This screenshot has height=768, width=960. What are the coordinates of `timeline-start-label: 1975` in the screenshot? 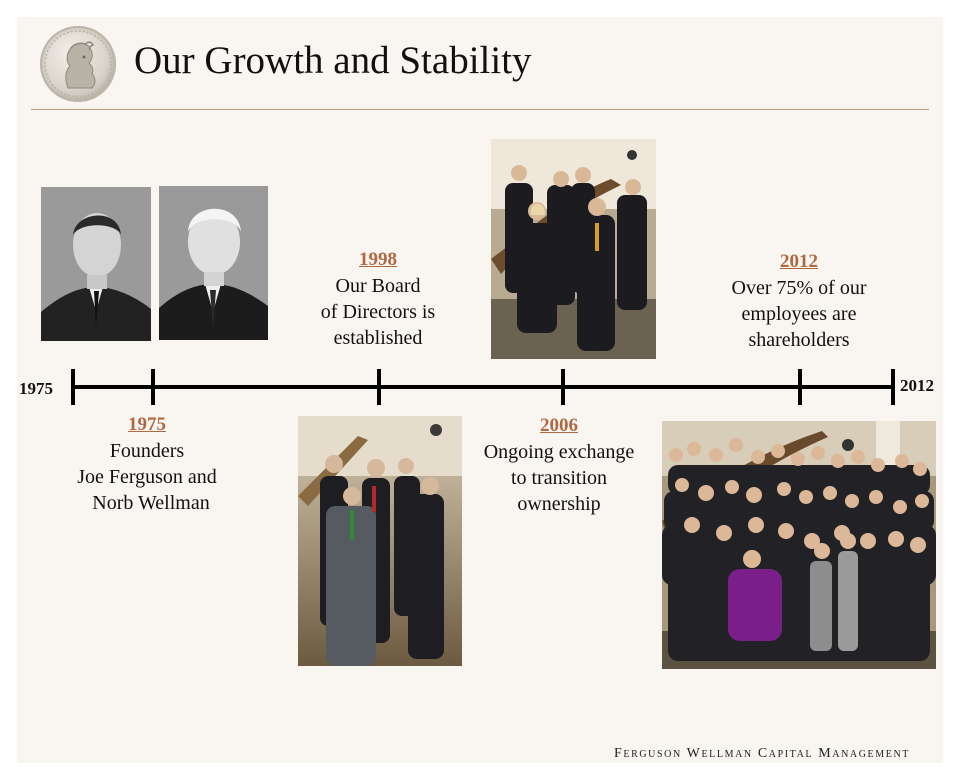 It's located at (36, 388).